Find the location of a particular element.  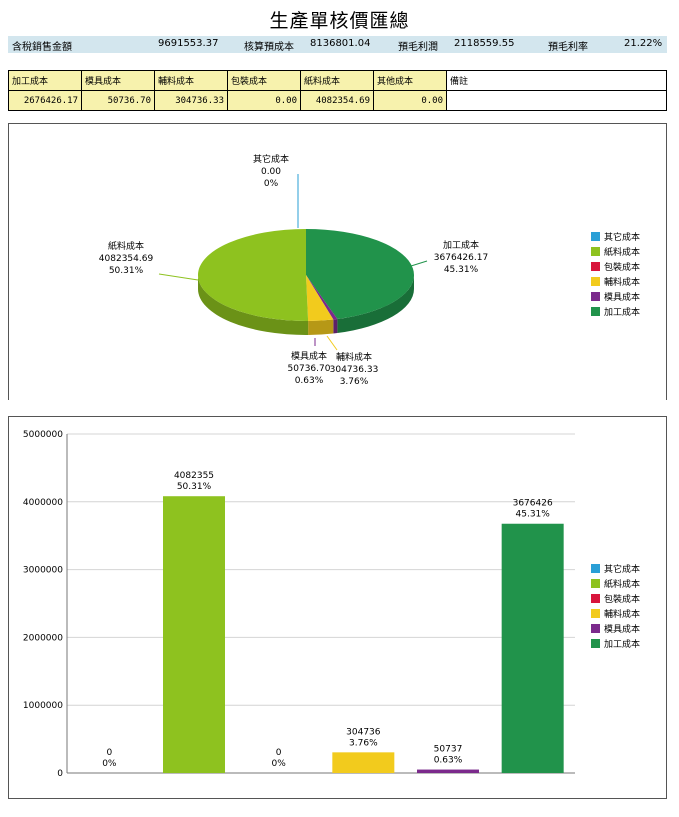

value-remark is located at coordinates (556, 100).